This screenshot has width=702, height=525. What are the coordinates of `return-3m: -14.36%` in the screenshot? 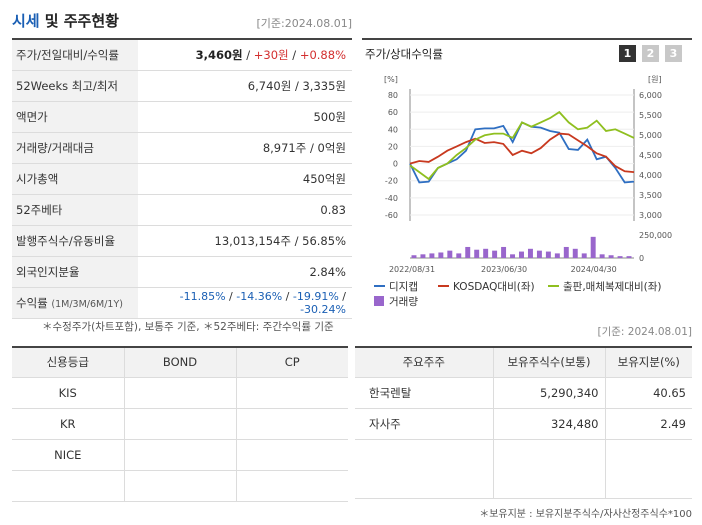 It's located at (259, 296).